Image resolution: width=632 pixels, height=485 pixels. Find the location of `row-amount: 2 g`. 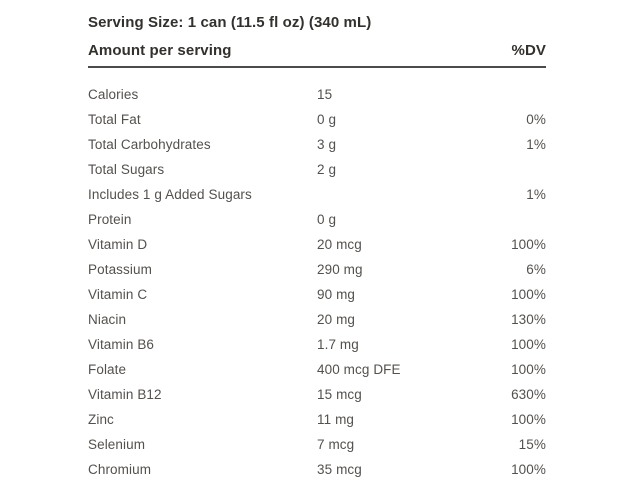

row-amount: 2 g is located at coordinates (327, 169).